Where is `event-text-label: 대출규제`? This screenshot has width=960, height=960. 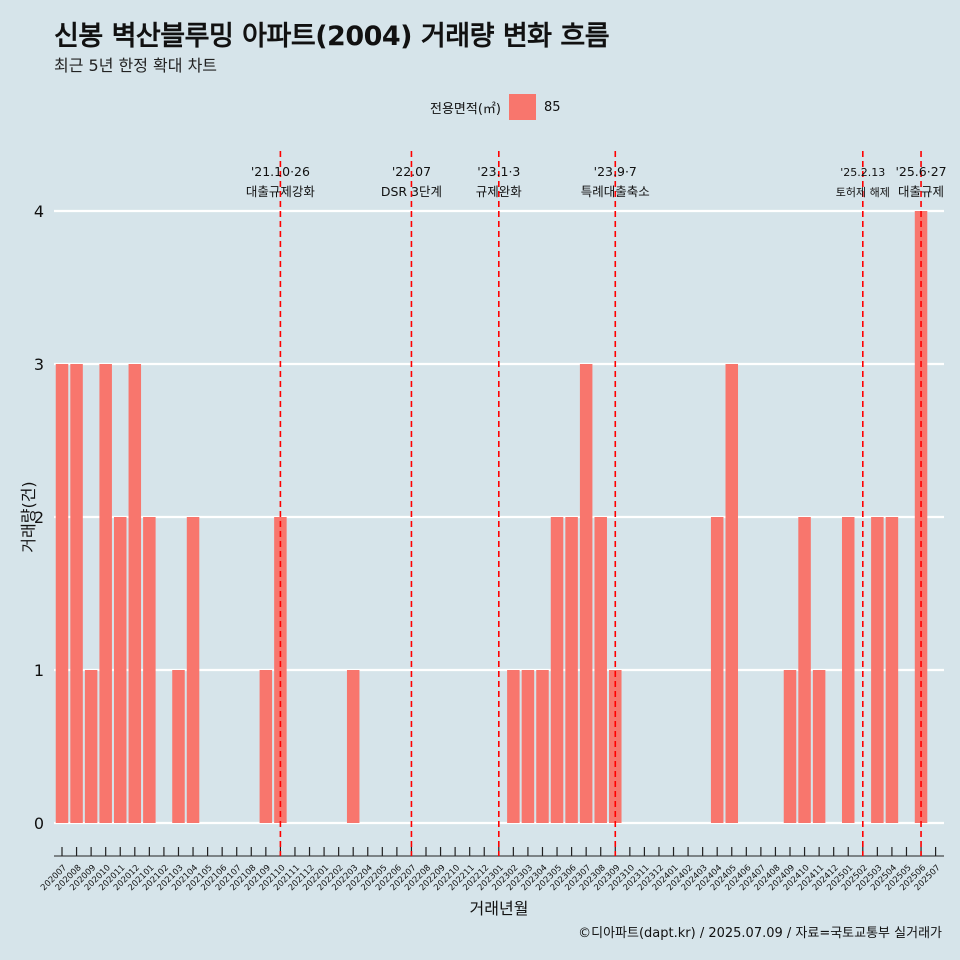
event-text-label: 대출규제 is located at coordinates (921, 191).